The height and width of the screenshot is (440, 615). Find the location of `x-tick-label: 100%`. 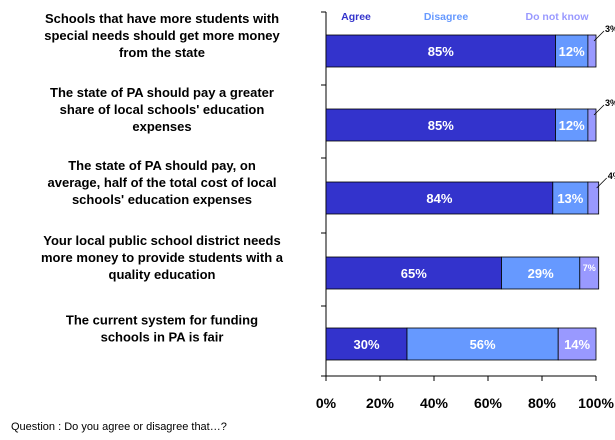

x-tick-label: 100% is located at coordinates (596, 403).